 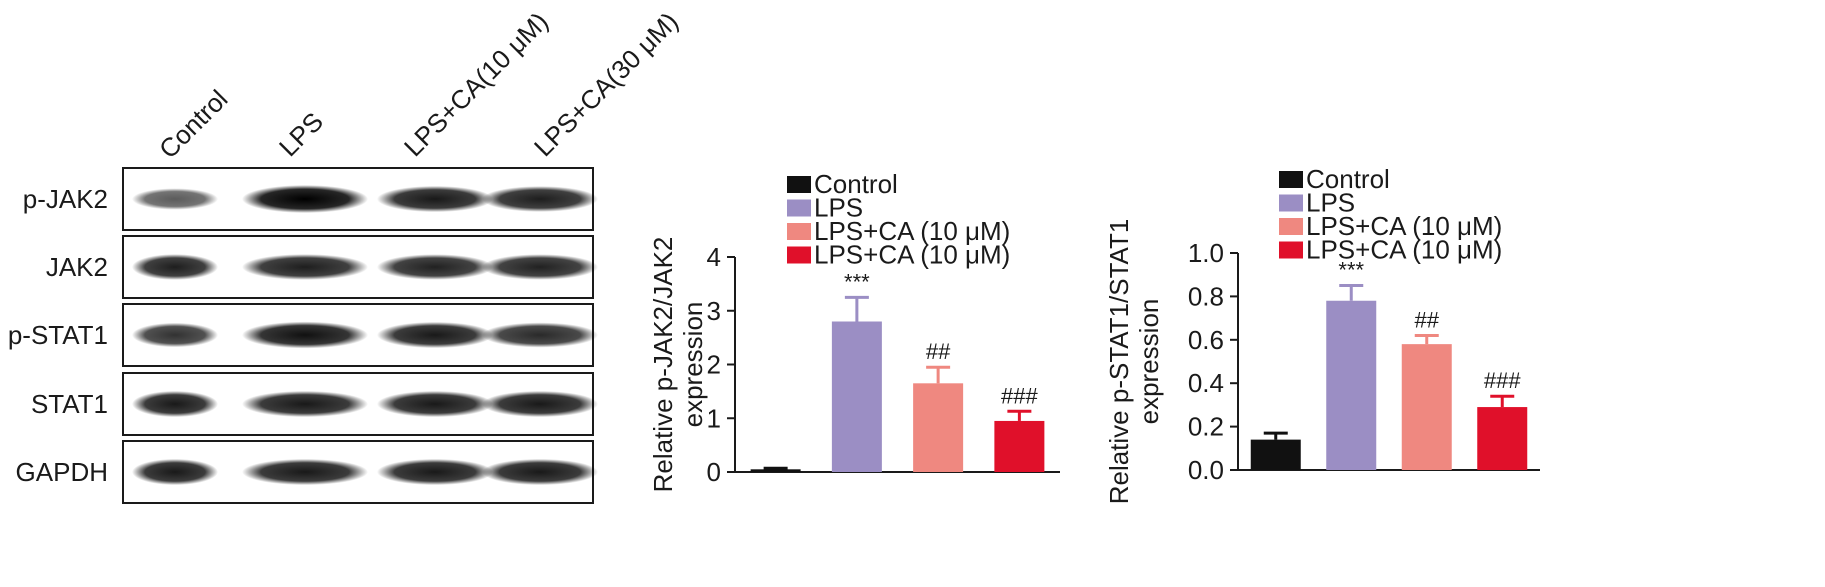 I want to click on y-tick-label: 0.2, so click(x=1206, y=427).